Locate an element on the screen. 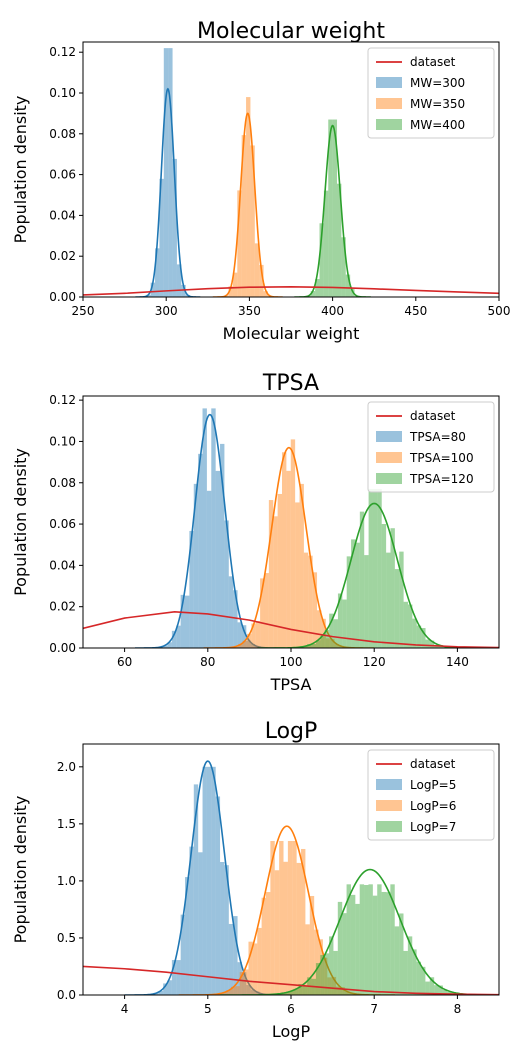  kde-line is located at coordinates (374, 575).